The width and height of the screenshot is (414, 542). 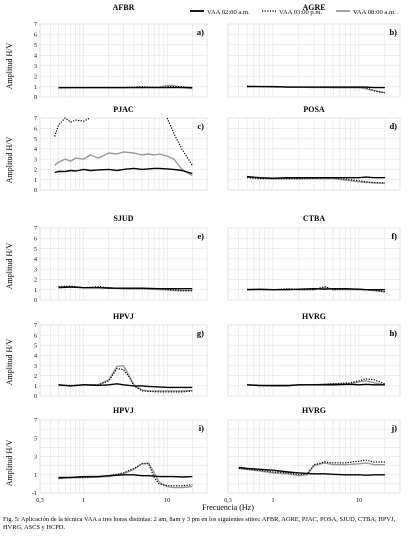 I want to click on panel-ctba-f: CTBA f), so click(x=314, y=257).